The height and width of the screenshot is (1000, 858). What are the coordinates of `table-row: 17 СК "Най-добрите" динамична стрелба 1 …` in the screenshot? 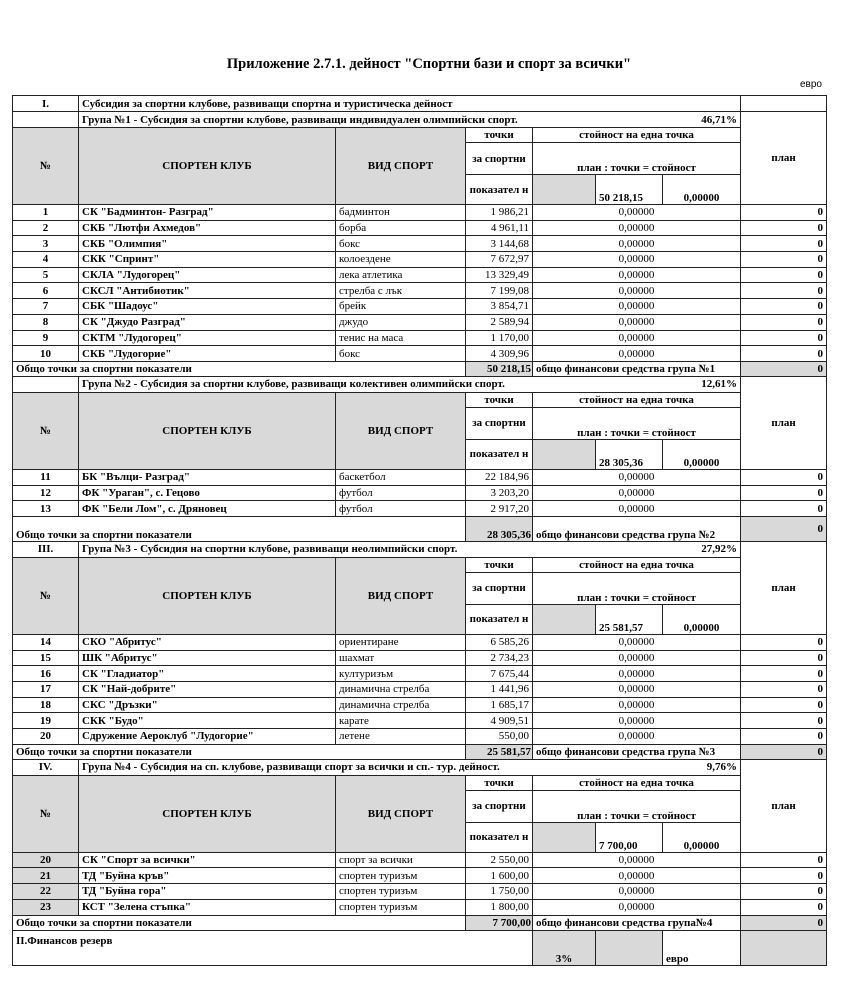 It's located at (420, 689).